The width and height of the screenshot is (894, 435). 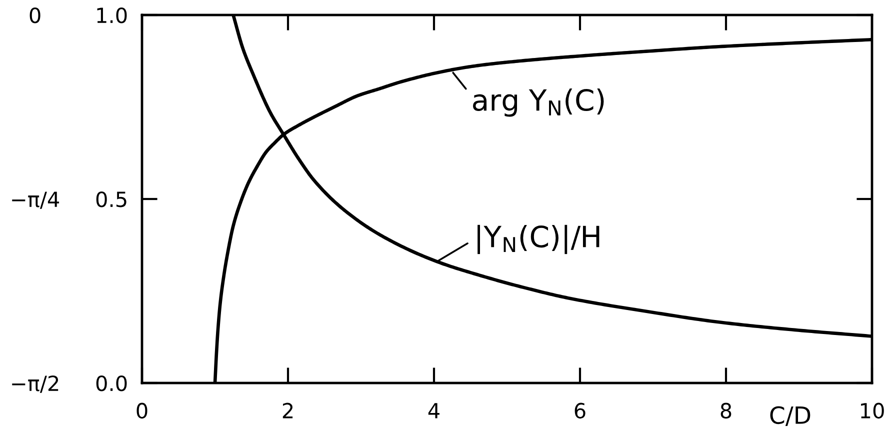 I want to click on annotation: arg Y$_{N}$(C), so click(x=538, y=102).